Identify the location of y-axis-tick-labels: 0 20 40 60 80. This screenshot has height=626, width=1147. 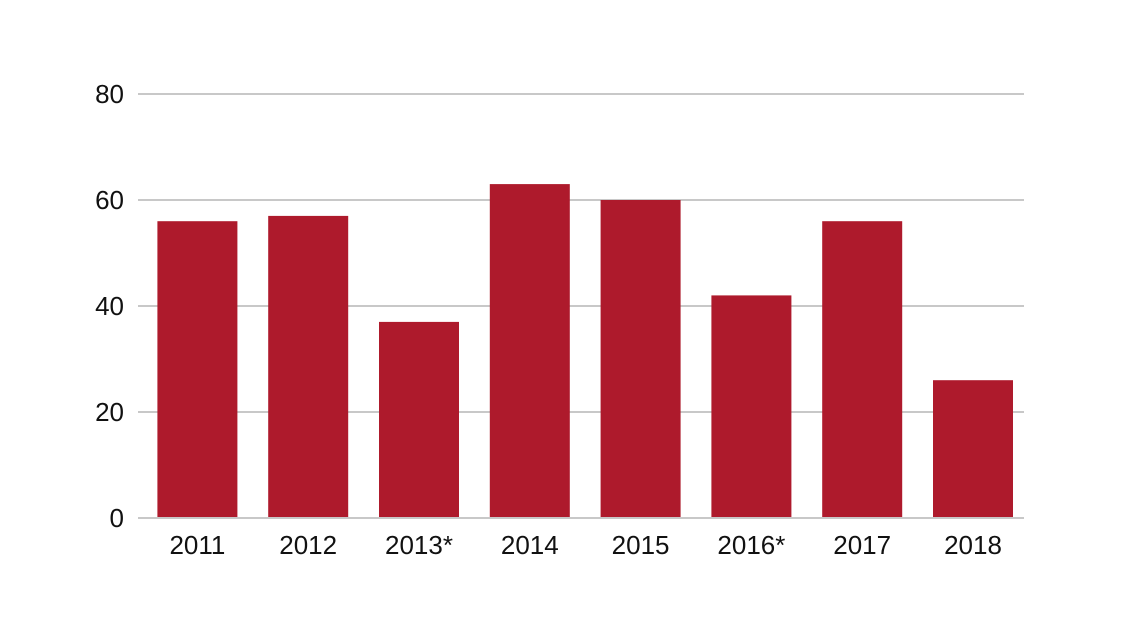
(109, 306).